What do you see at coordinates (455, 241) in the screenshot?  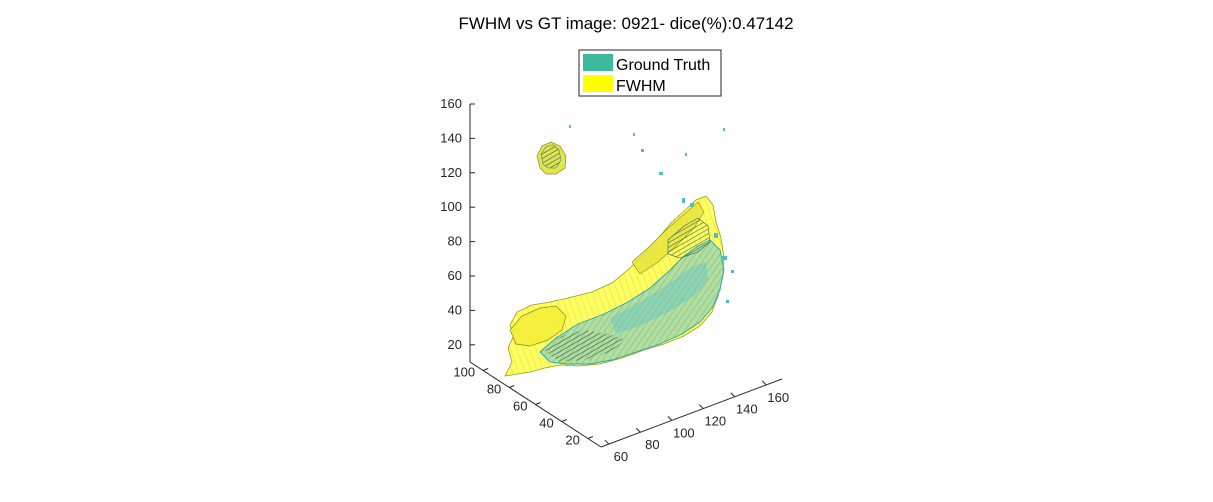 I see `z-tick-label: 80` at bounding box center [455, 241].